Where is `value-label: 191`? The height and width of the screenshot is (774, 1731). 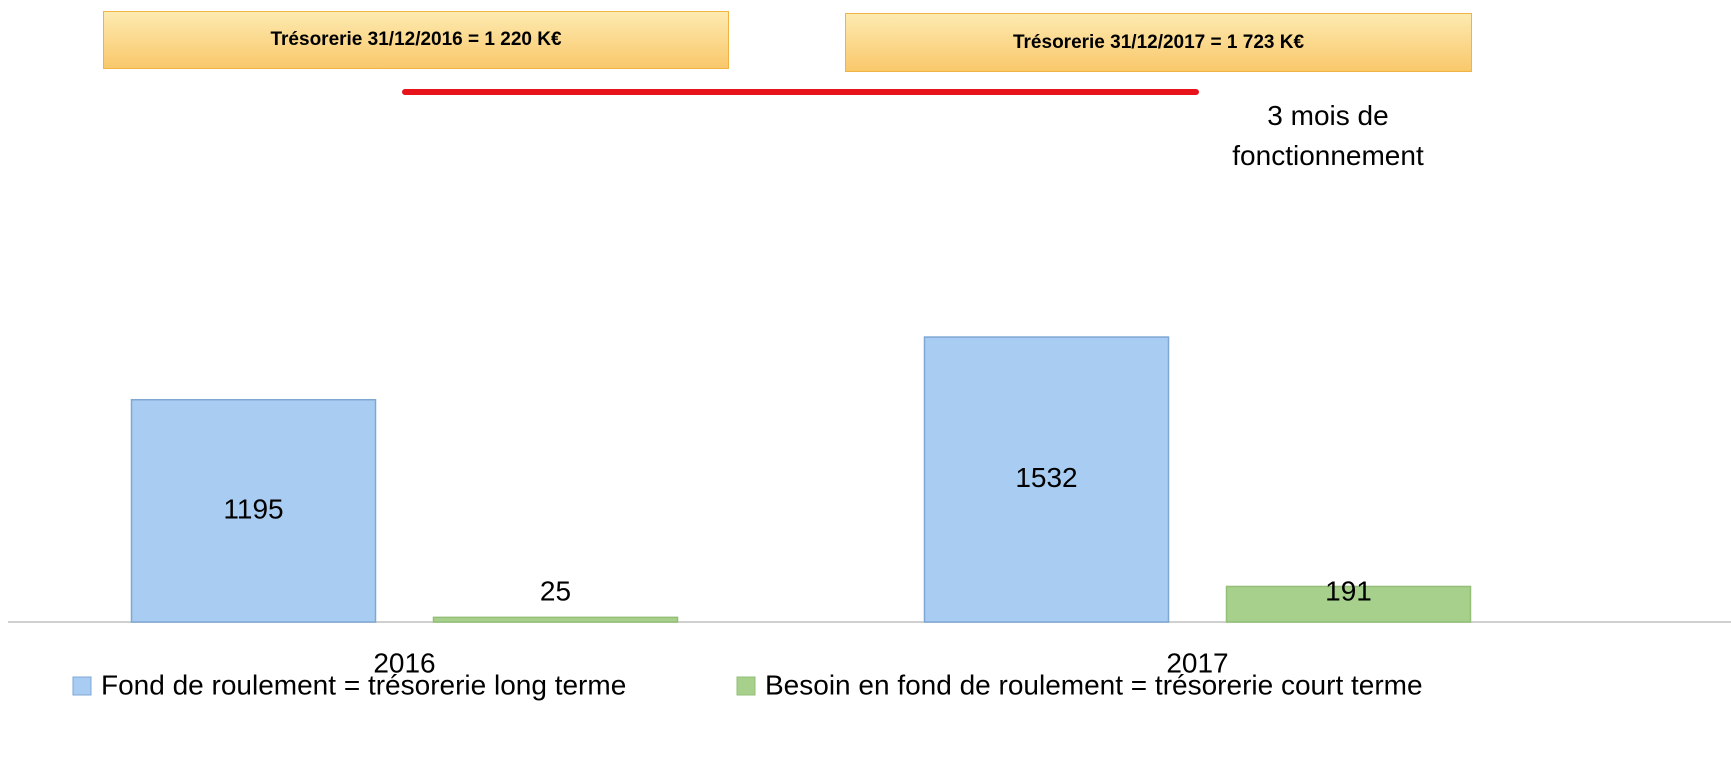
value-label: 191 is located at coordinates (1348, 590).